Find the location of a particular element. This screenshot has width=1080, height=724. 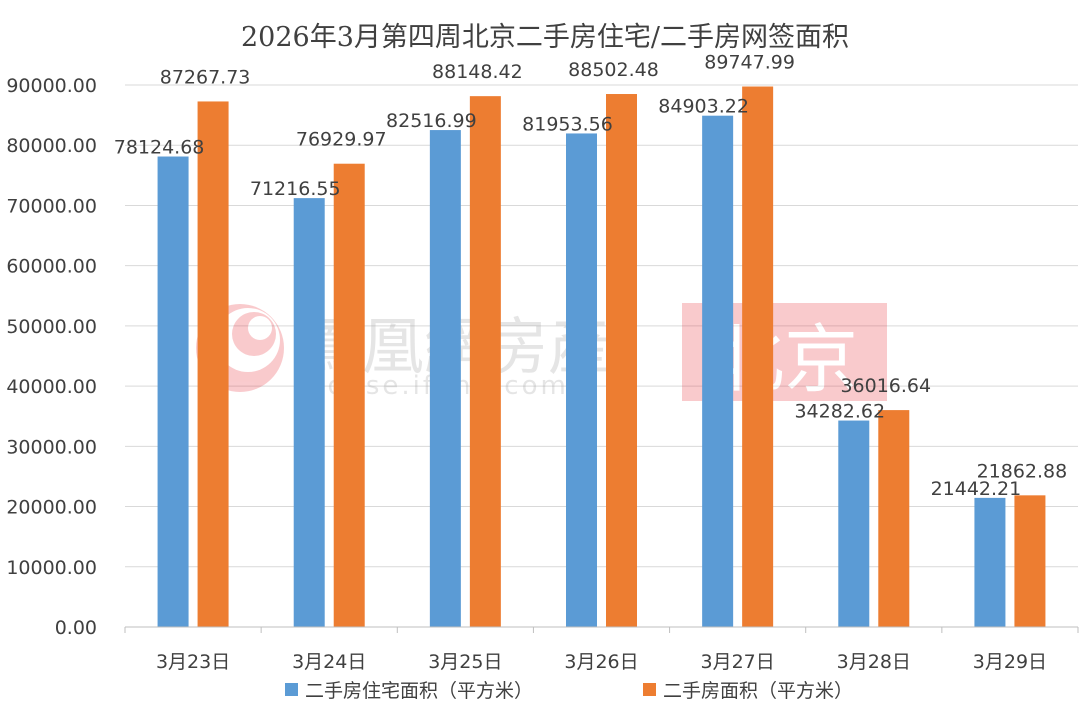

y-tick-label: 60000.00 is located at coordinates (51, 267).